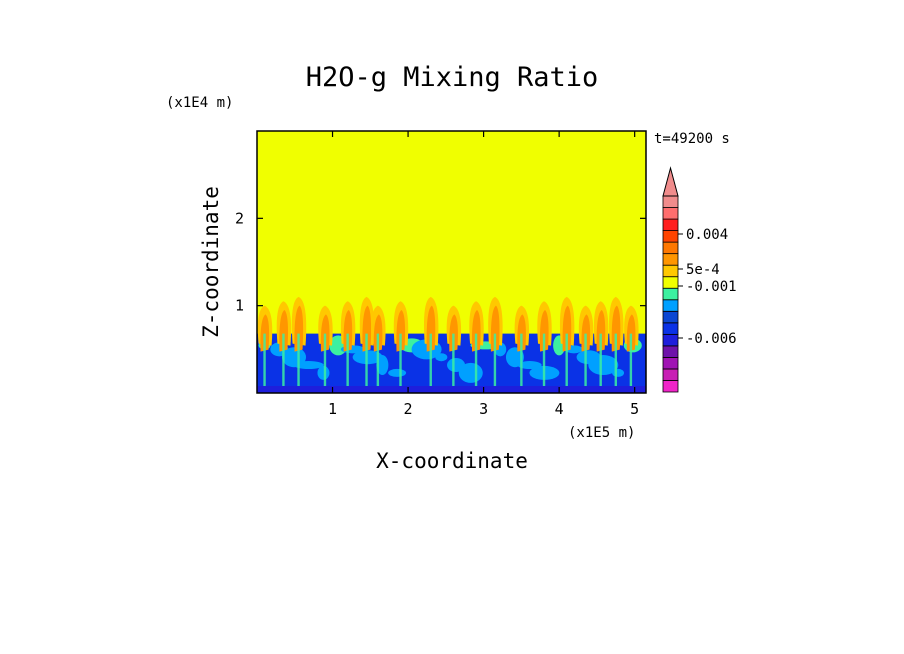 This screenshot has width=904, height=654. I want to click on x-tick-label: 3, so click(483, 409).